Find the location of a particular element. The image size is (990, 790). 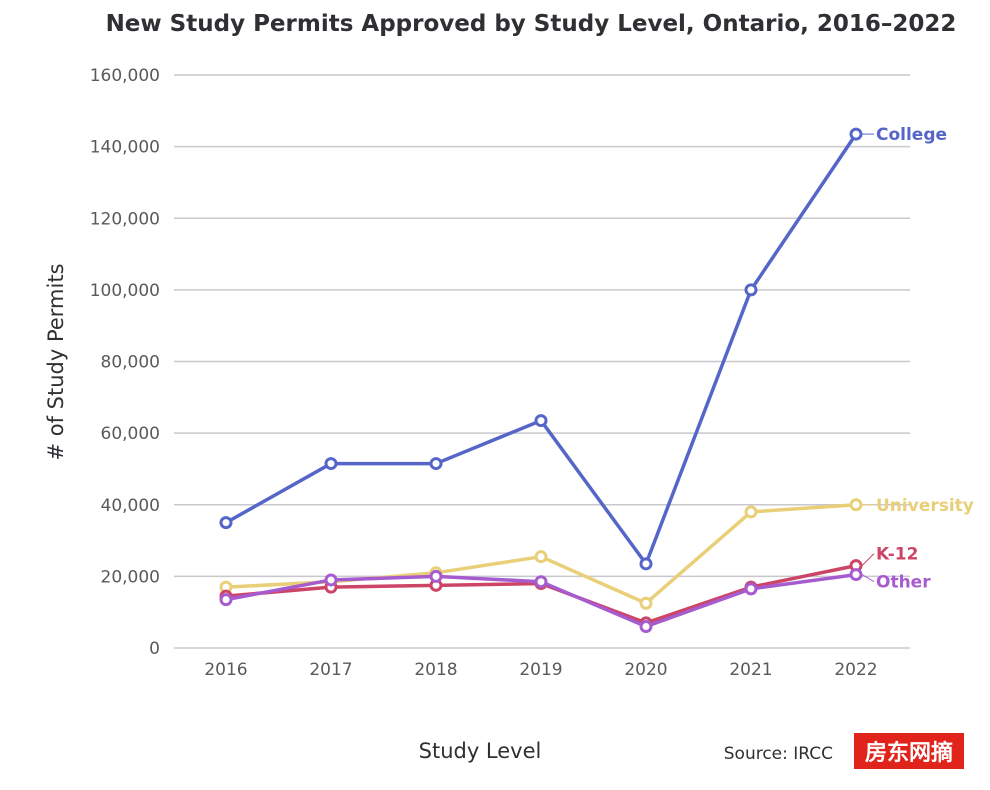

y-tick-label: 60,000 is located at coordinates (130, 434).